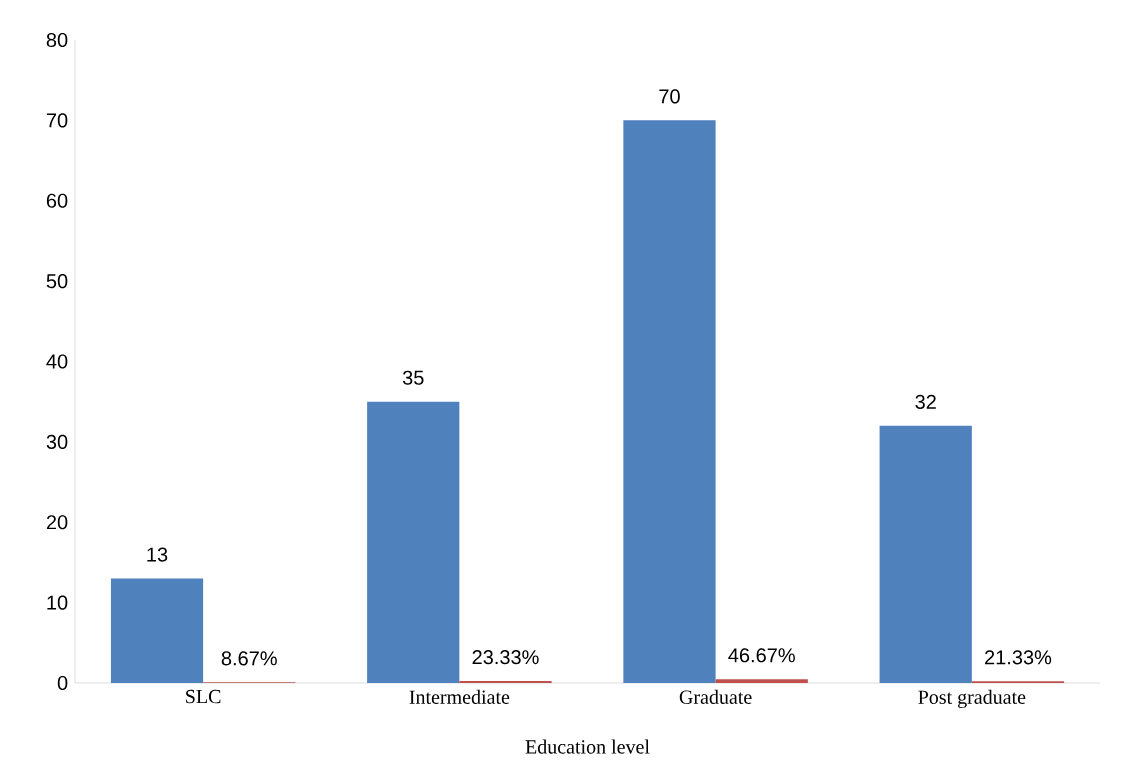  Describe the element at coordinates (761, 655) in the screenshot. I see `data-label: 46.67%` at that location.